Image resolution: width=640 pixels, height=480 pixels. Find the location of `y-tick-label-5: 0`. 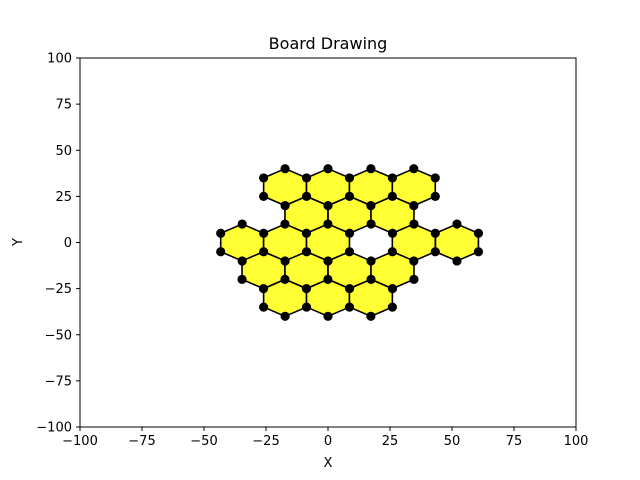

y-tick-label-5: 0 is located at coordinates (68, 243).